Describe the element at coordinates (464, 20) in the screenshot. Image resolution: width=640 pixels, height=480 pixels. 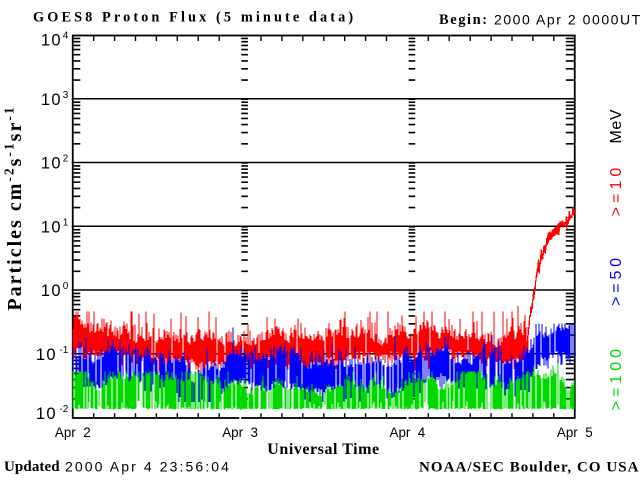
I see `svg-text: Begin:` at that location.